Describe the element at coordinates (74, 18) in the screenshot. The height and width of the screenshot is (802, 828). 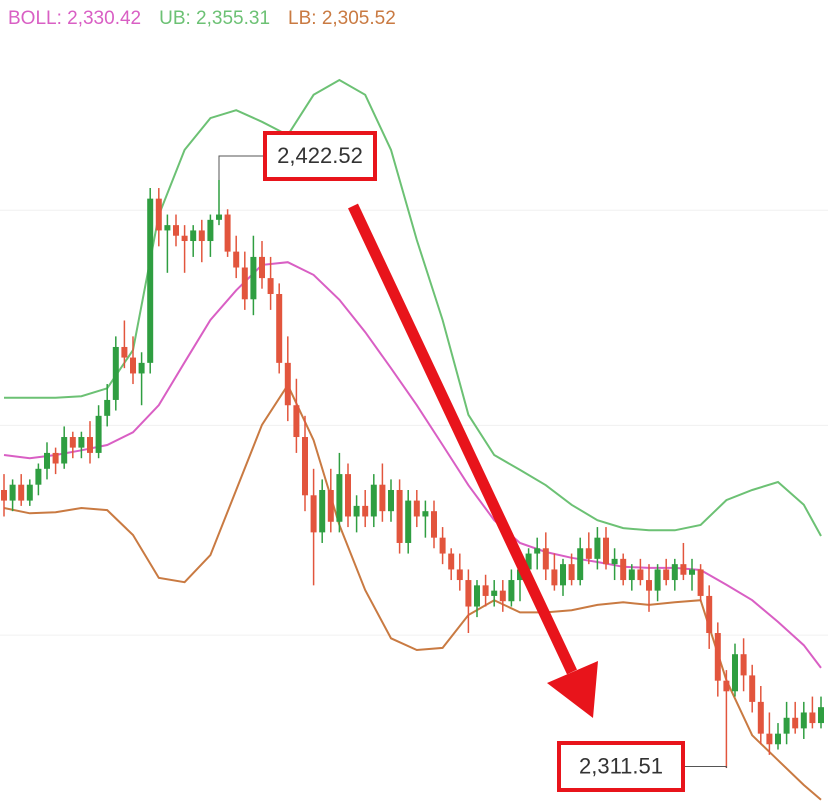
I see `legend-entry: BOLL: 2,330.42` at that location.